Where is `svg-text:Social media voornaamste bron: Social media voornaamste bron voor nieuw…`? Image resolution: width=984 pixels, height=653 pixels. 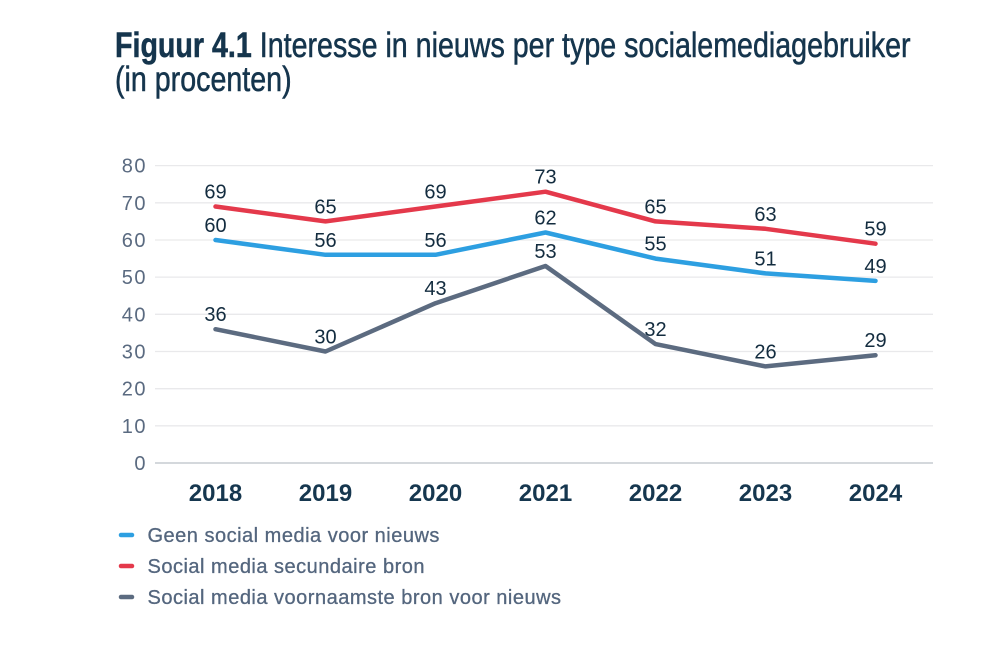 svg-text:Social media voornaamste bron: Social media voornaamste bron voor nieuw… is located at coordinates (355, 598).